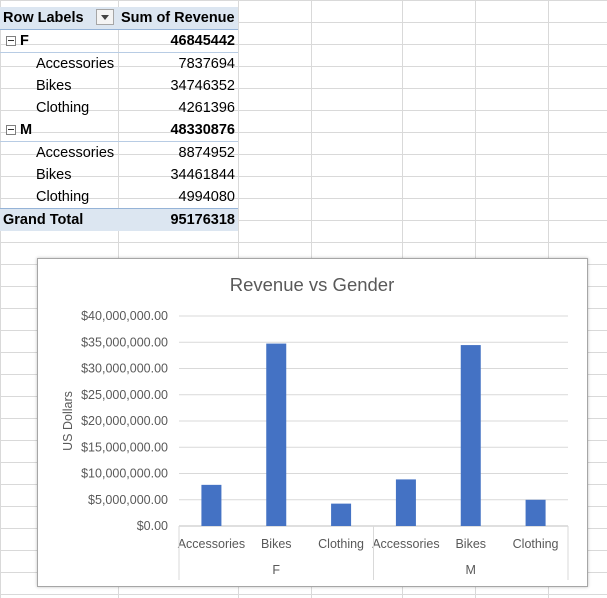  I want to click on row-labels-header: Row Labels, so click(43, 18).